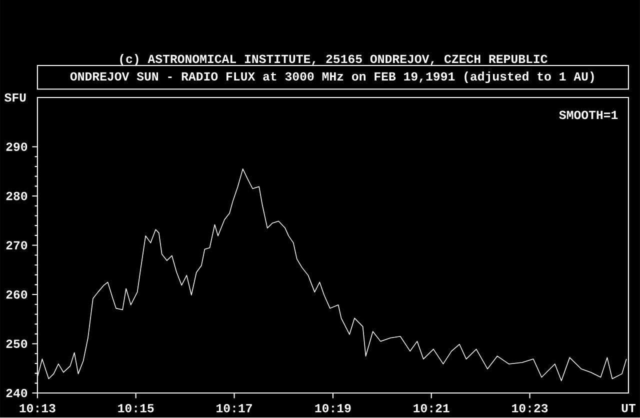 The image size is (640, 418). What do you see at coordinates (333, 408) in the screenshot?
I see `x-tick-label: 10:19` at bounding box center [333, 408].